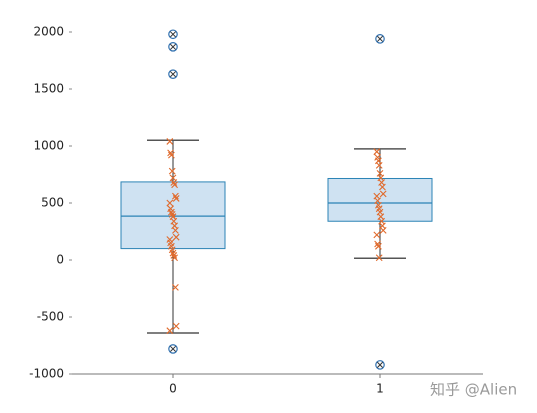 Image resolution: width=537 pixels, height=413 pixels. I want to click on y-tick-label: 2000, so click(48, 32).